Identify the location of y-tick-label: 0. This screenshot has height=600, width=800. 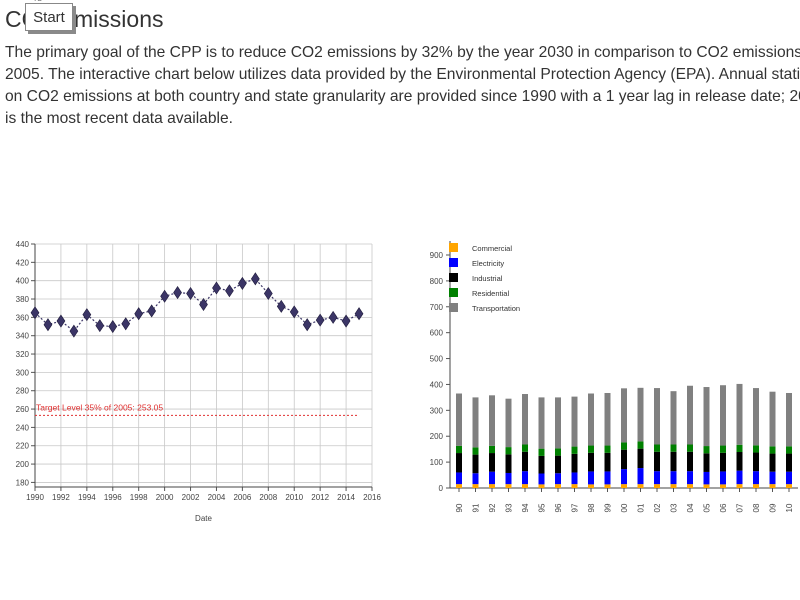
(441, 488).